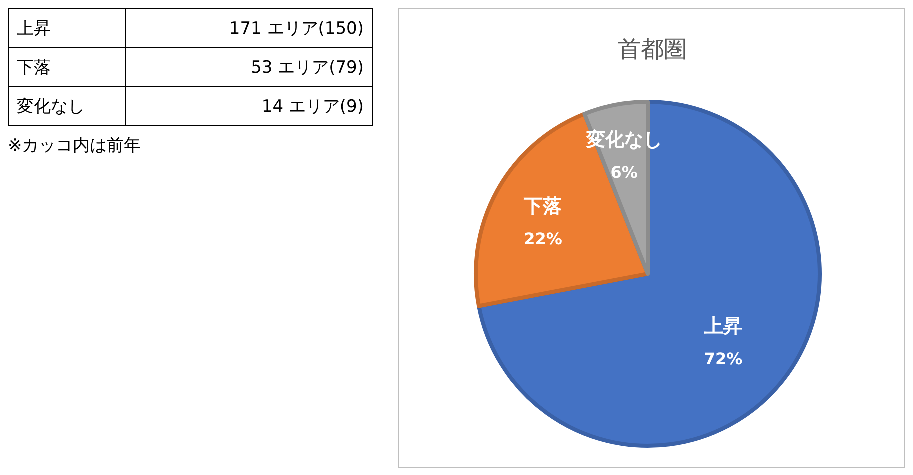 Image resolution: width=913 pixels, height=475 pixels. What do you see at coordinates (67, 28) in the screenshot?
I see `text: 上昇` at bounding box center [67, 28].